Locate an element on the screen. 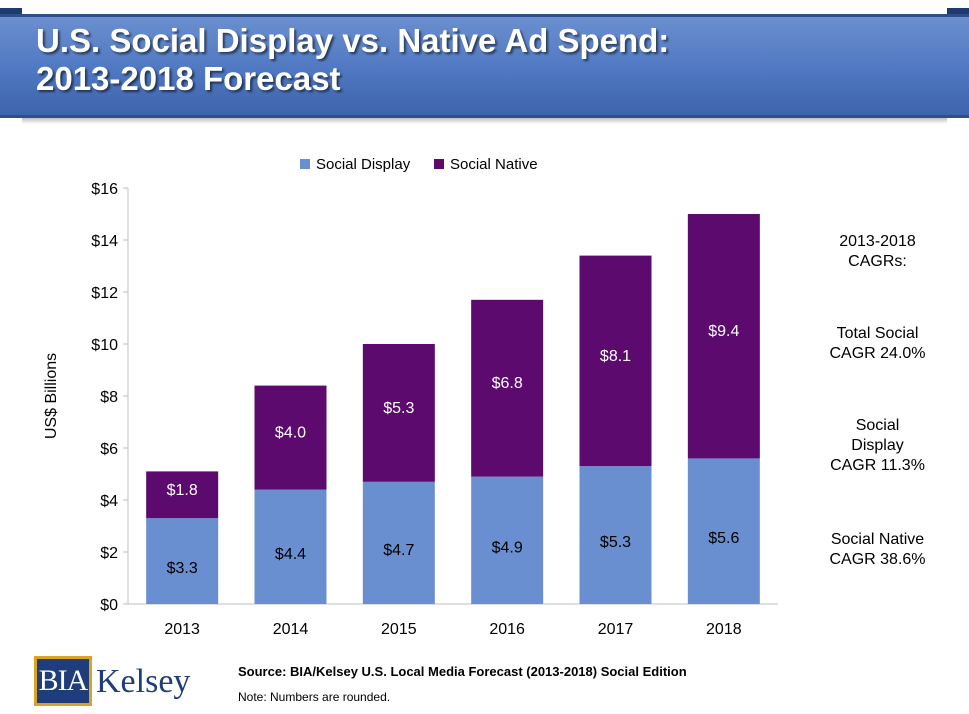 The height and width of the screenshot is (714, 969). cagr-native: Social Native CAGR 38.6% is located at coordinates (877, 550).